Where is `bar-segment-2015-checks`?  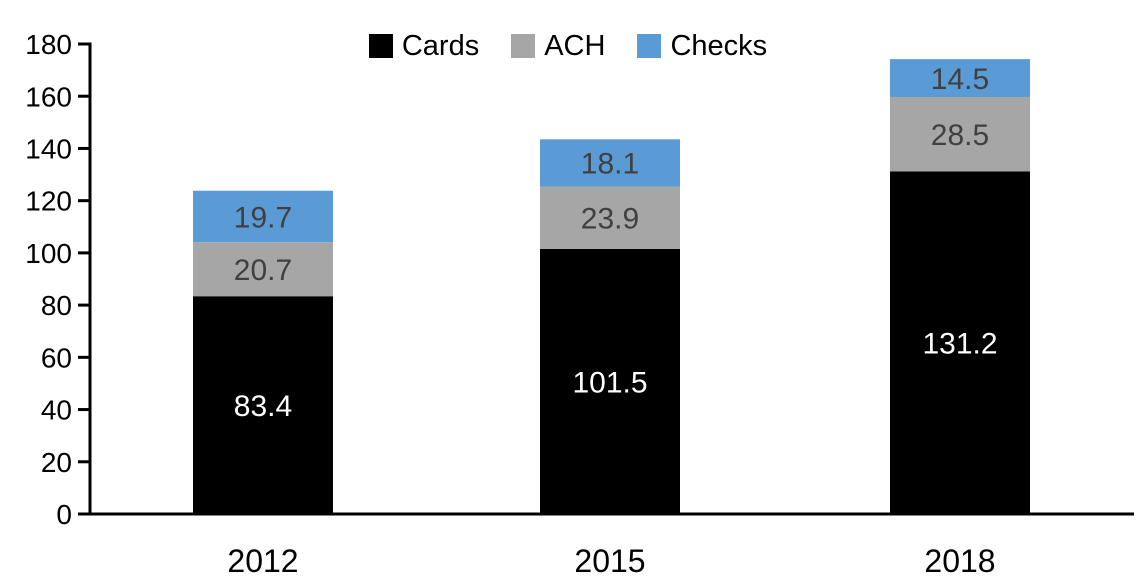
bar-segment-2015-checks is located at coordinates (610, 163).